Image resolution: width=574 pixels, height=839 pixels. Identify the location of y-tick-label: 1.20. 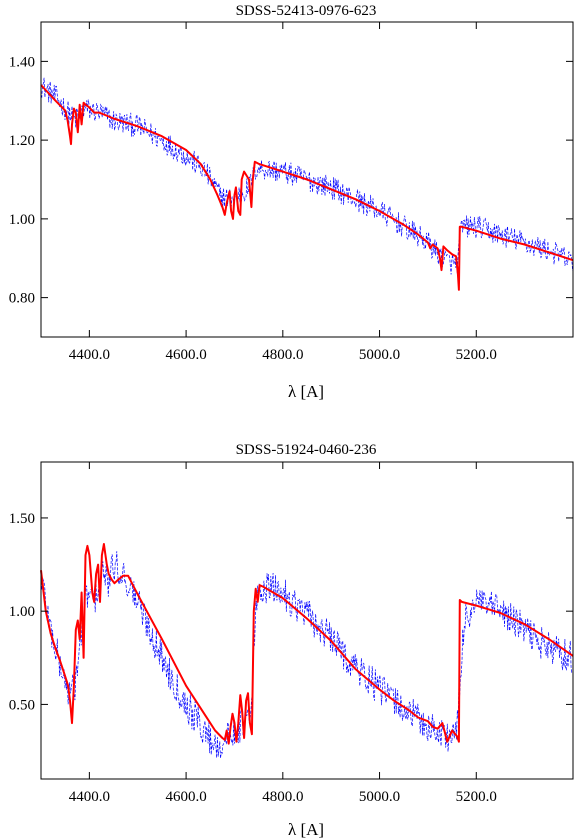
(22, 141).